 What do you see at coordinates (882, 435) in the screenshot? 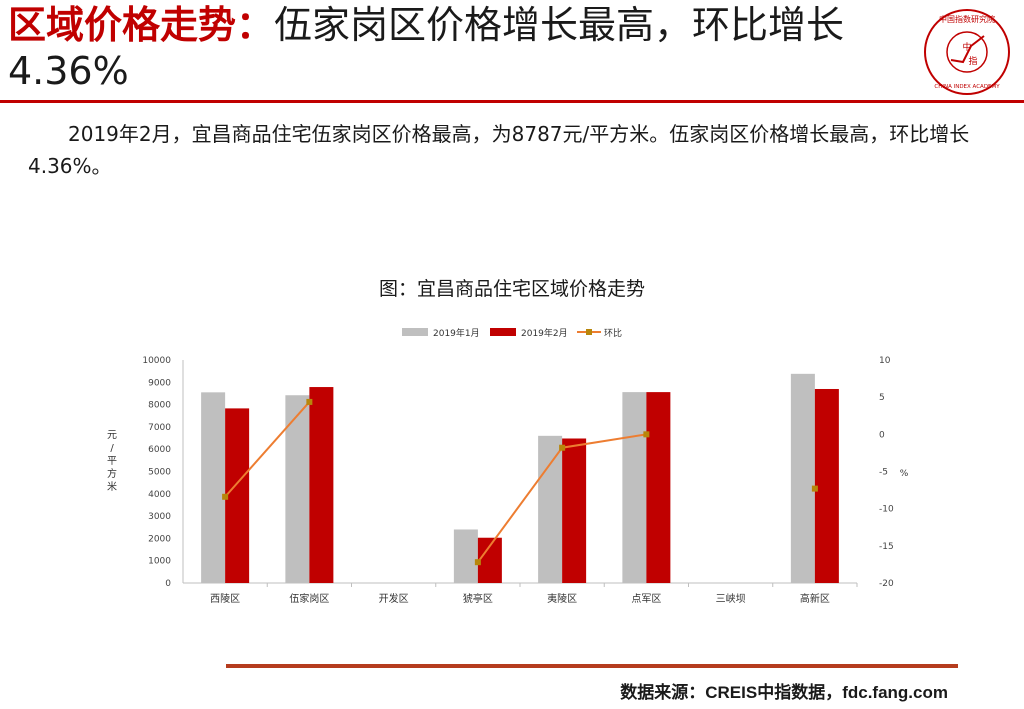
I see `y-right-tick-label: 0` at bounding box center [882, 435].